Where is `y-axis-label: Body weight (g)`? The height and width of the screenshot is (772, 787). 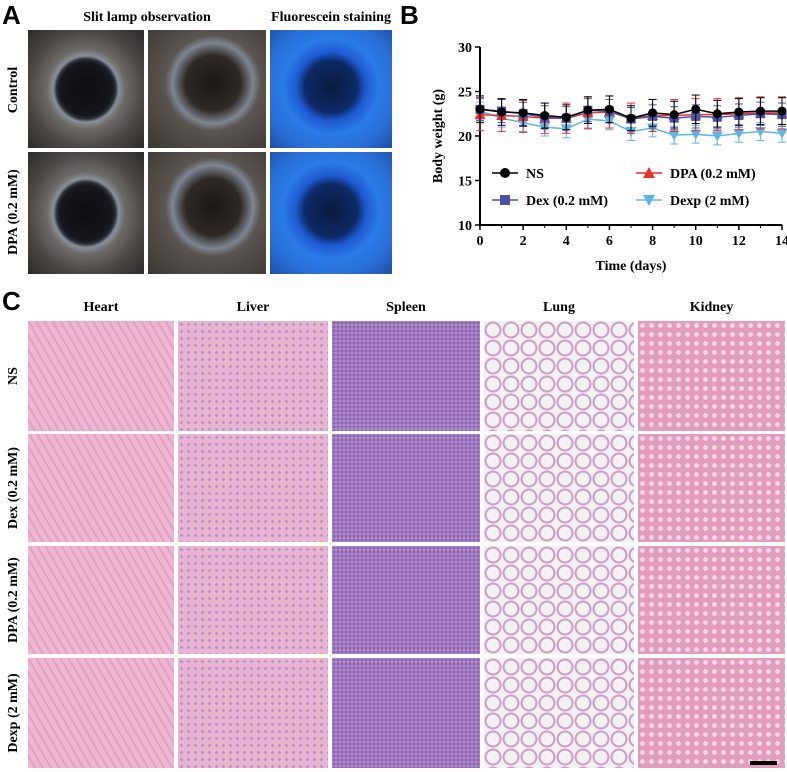
y-axis-label: Body weight (g) is located at coordinates (438, 136).